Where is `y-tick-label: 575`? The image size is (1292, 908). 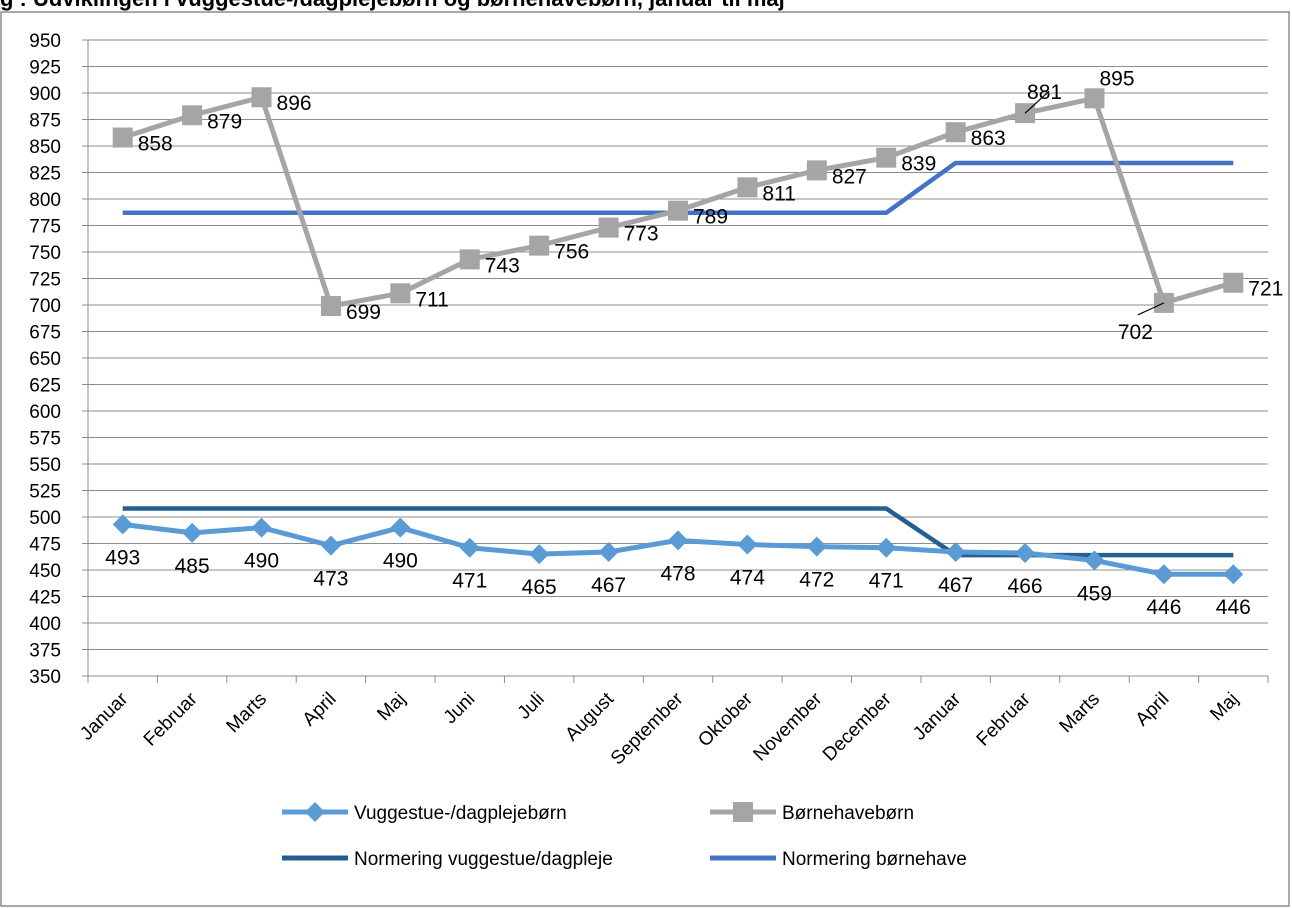
y-tick-label: 575 is located at coordinates (45, 439).